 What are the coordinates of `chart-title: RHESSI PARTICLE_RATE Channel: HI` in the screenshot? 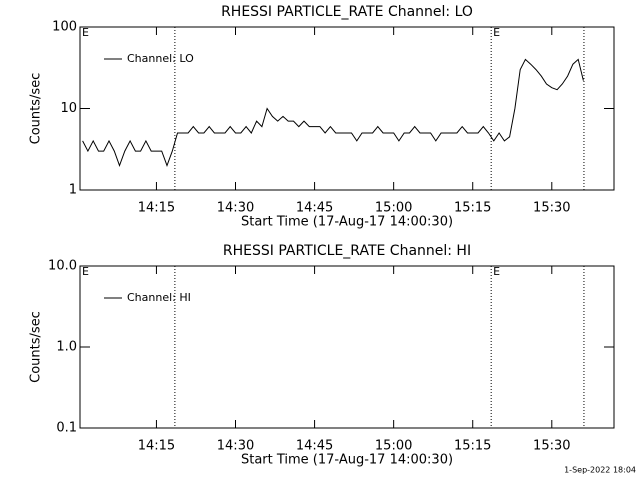 It's located at (347, 251).